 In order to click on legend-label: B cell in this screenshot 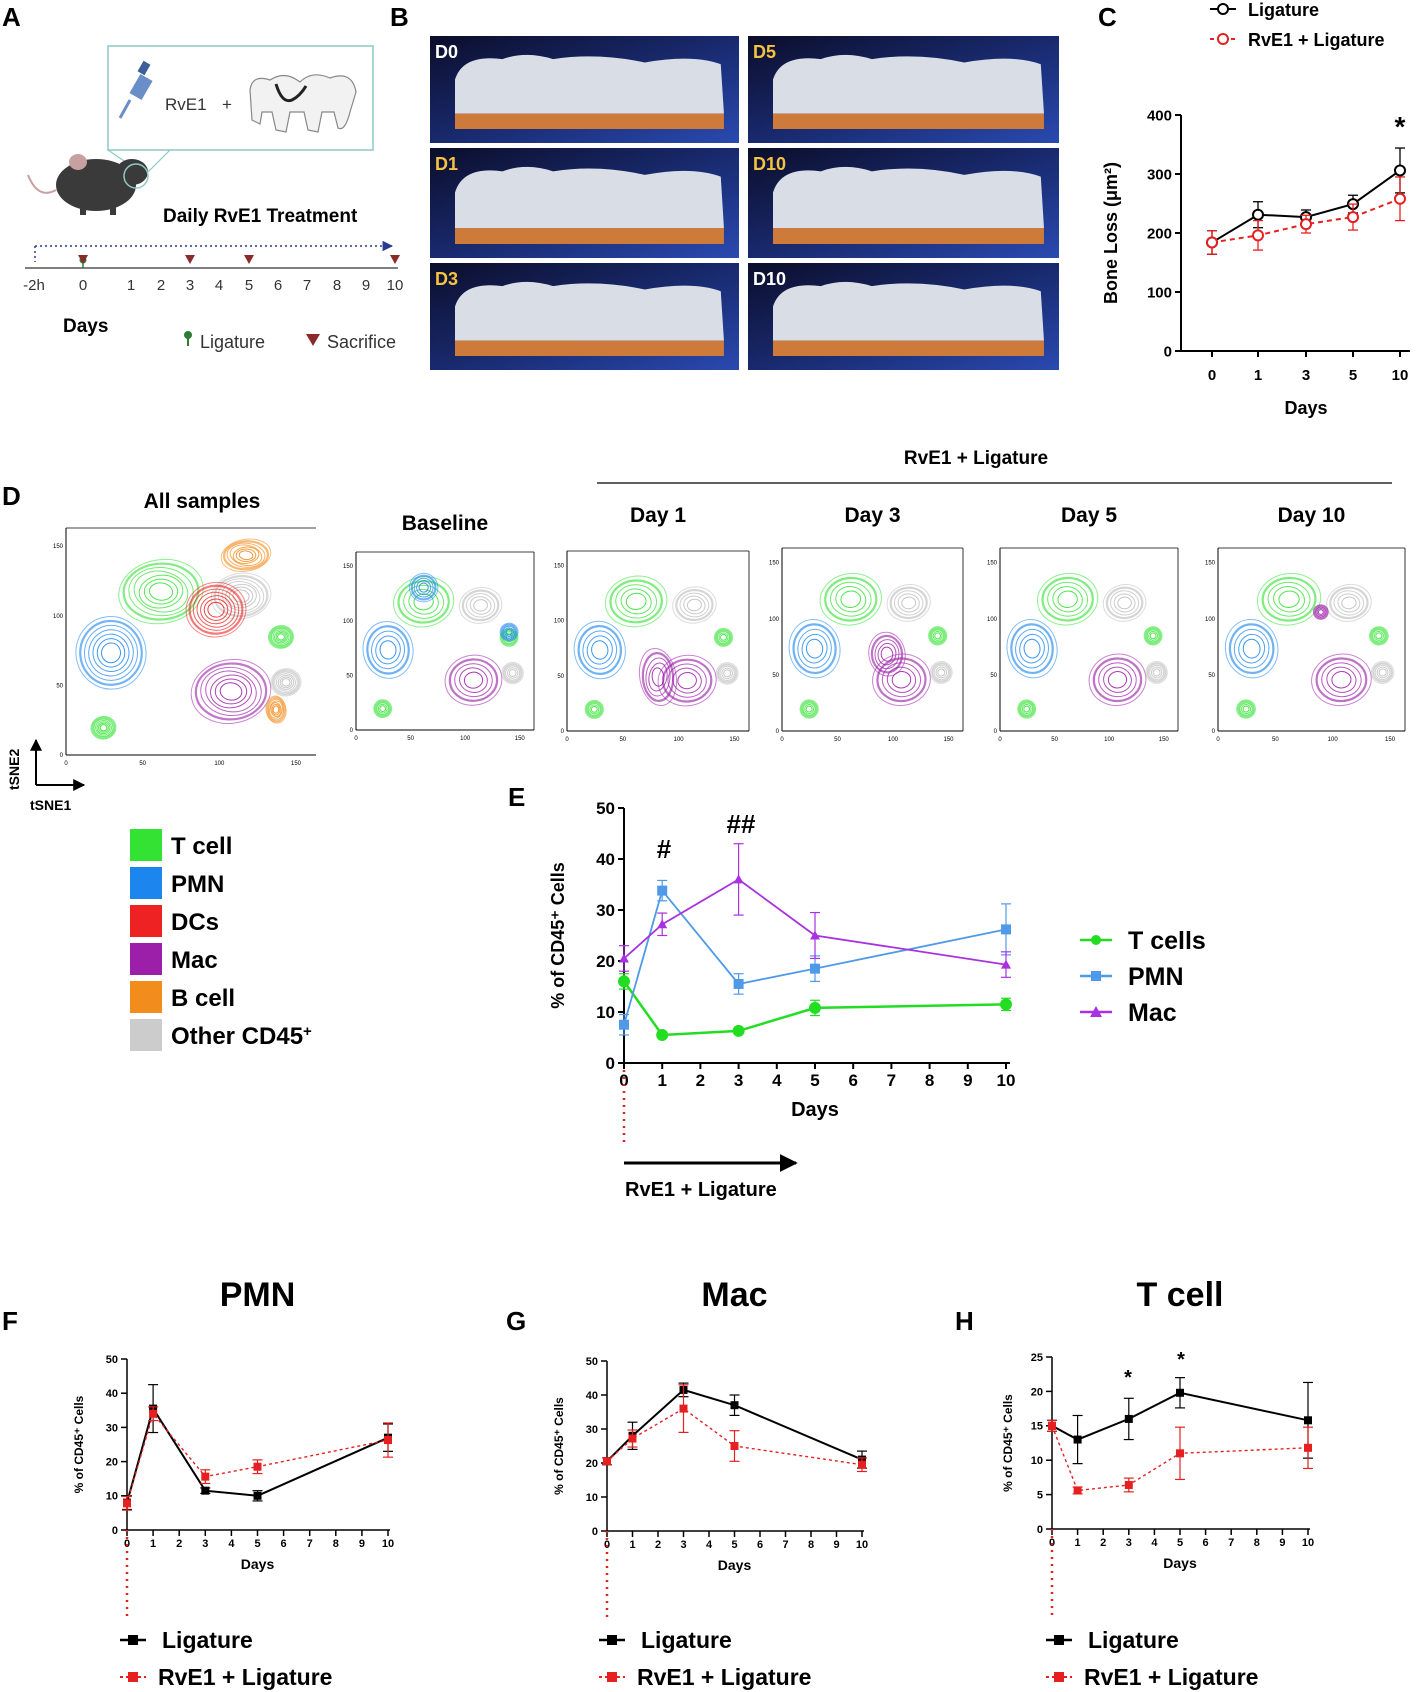, I will do `click(203, 998)`.